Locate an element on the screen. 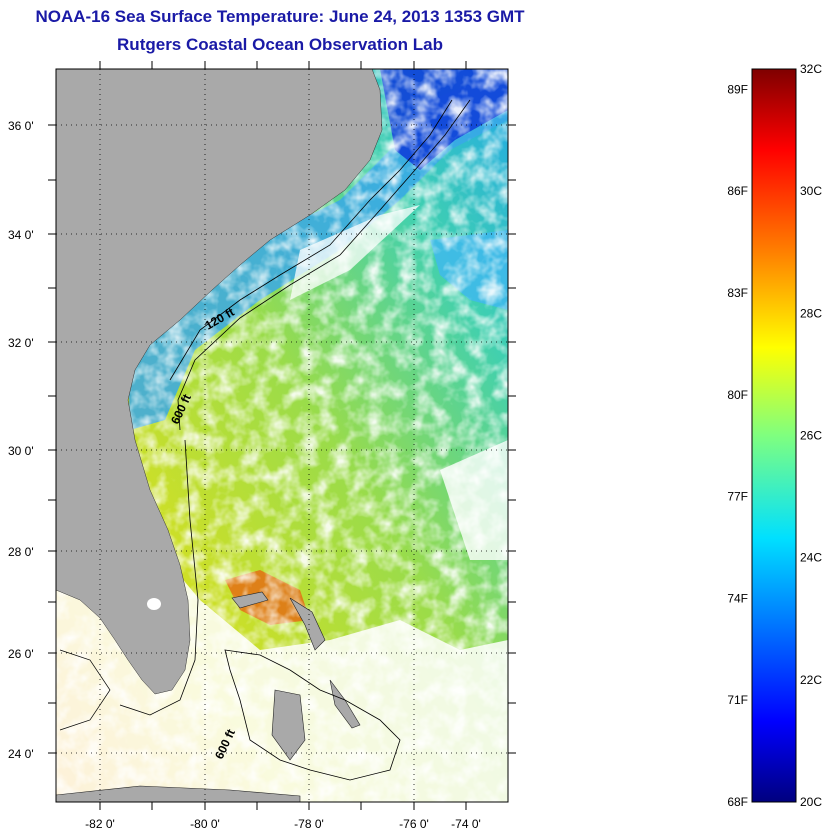 Image resolution: width=833 pixels, height=832 pixels. colorbar-fahrenheit-label: 83F is located at coordinates (737, 293).